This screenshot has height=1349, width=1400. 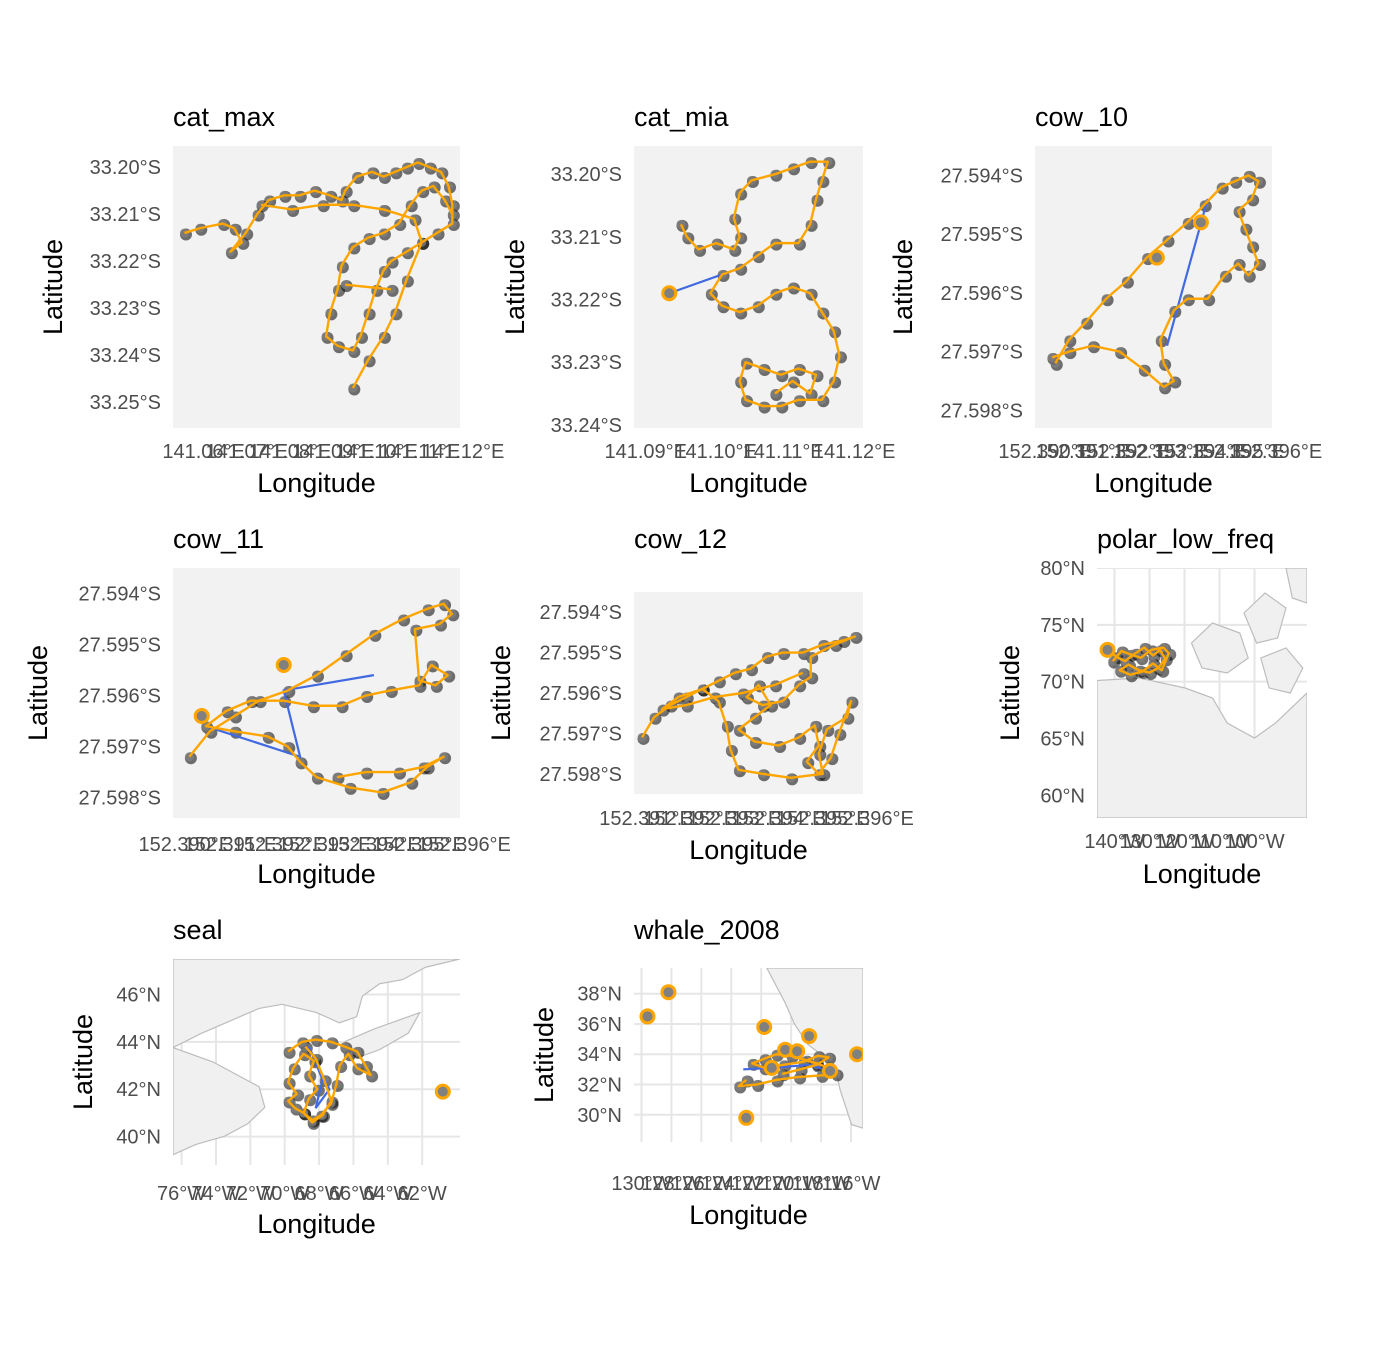 I want to click on panel-title: cow_10, so click(x=1081, y=117).